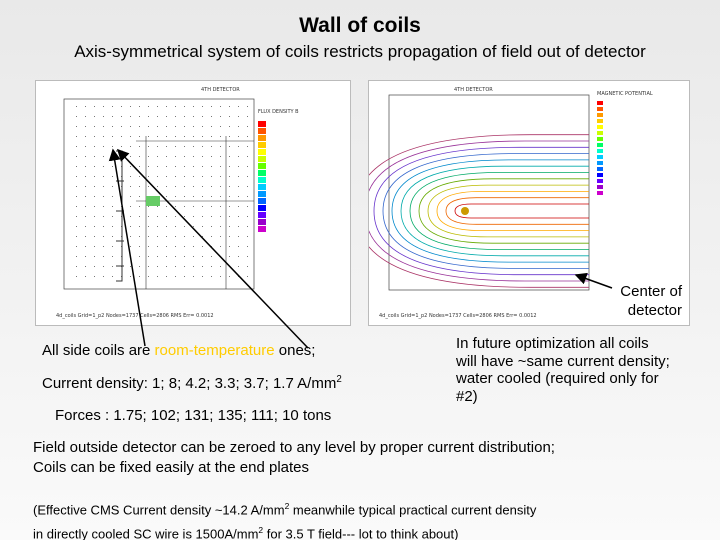  What do you see at coordinates (641, 301) in the screenshot?
I see `callout: Center of detector` at bounding box center [641, 301].